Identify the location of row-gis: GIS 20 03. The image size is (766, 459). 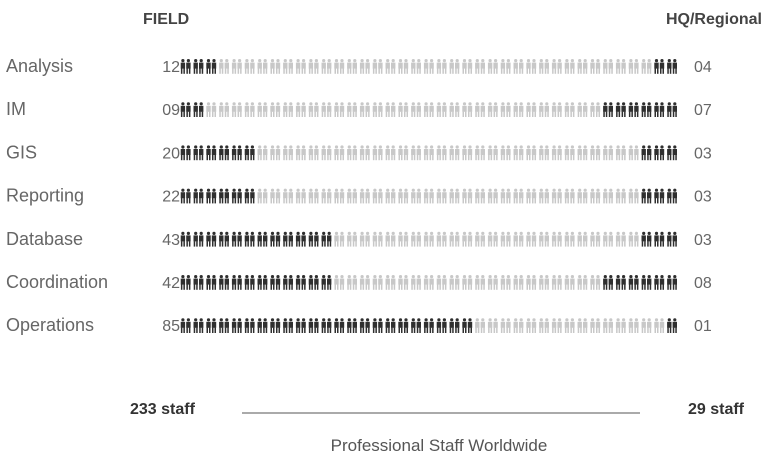
(359, 152).